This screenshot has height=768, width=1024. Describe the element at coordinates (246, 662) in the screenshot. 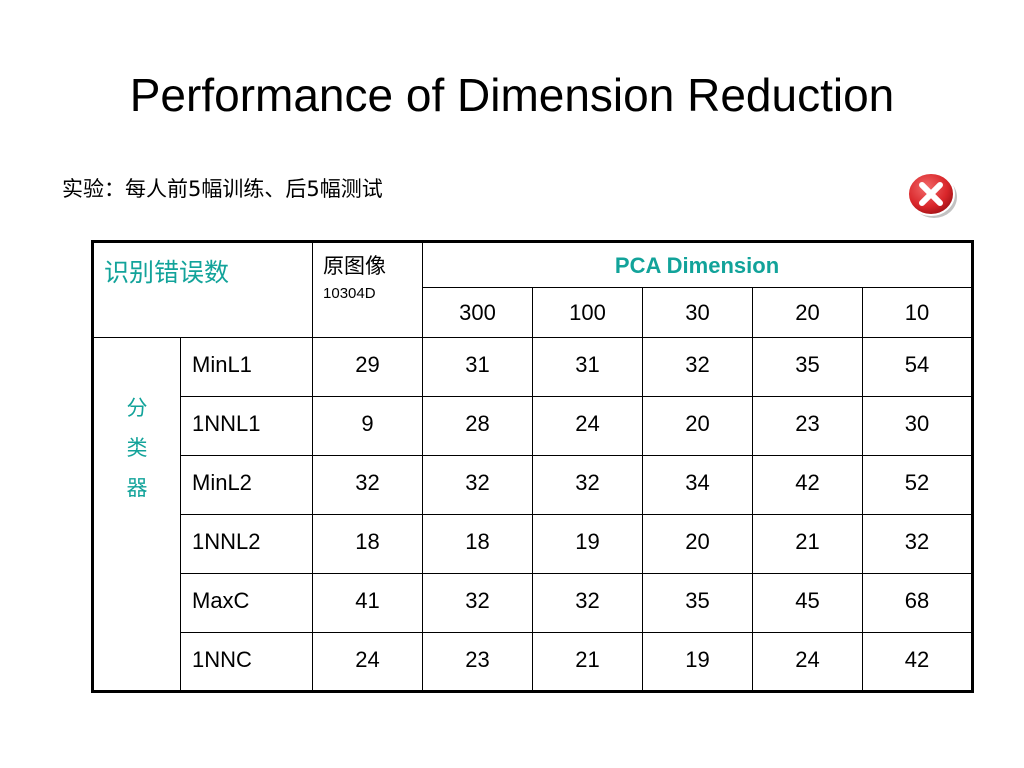

I see `classifier-name: 1NNC` at that location.